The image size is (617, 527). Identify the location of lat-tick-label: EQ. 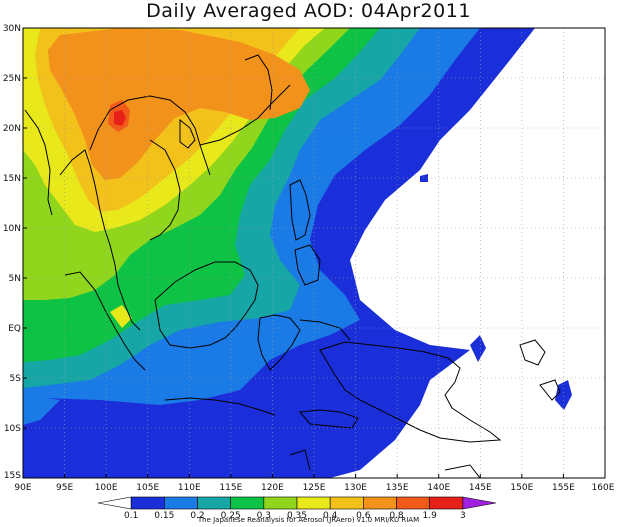
(14, 329).